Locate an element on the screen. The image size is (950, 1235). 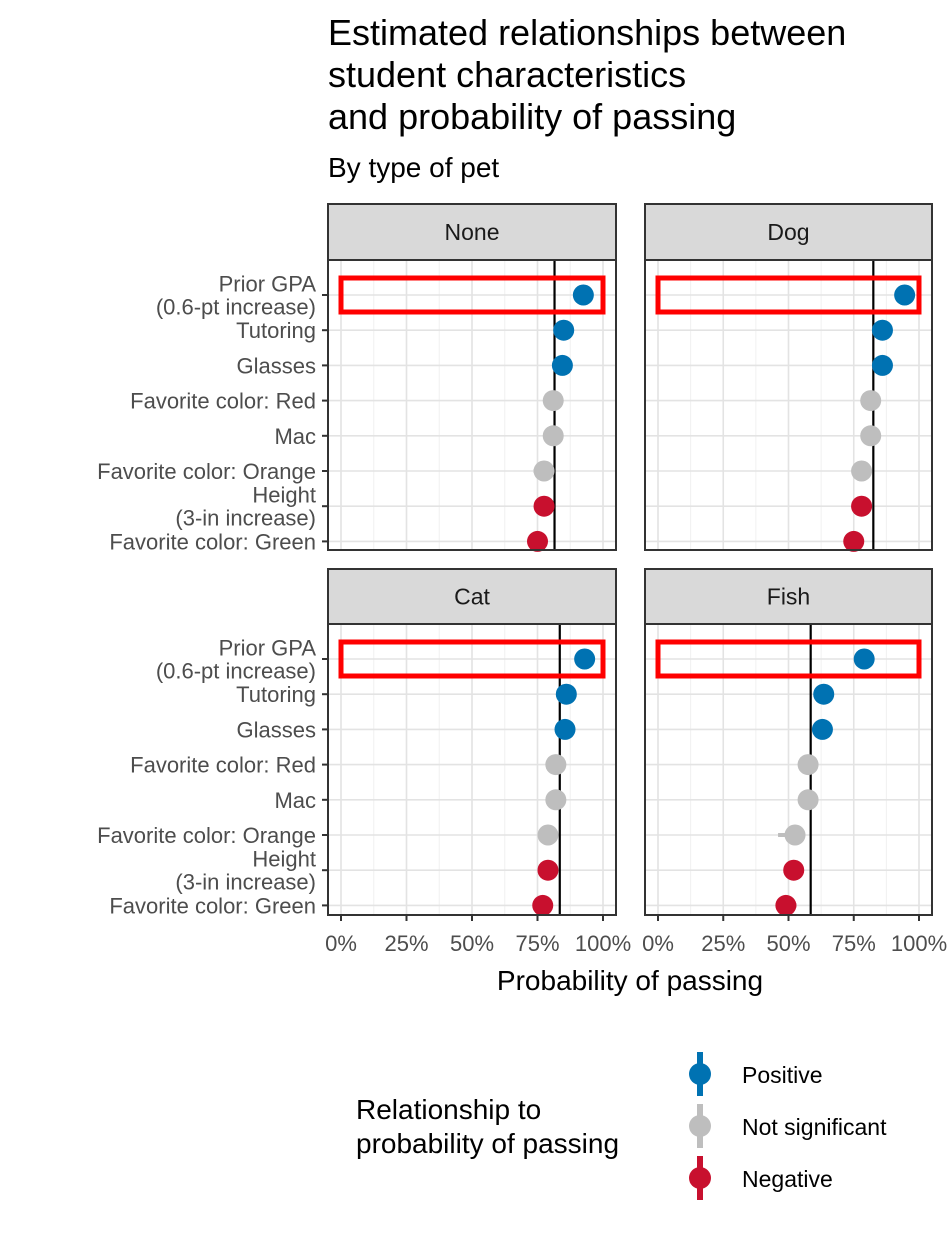
legend-label-positive: Positive is located at coordinates (782, 1075).